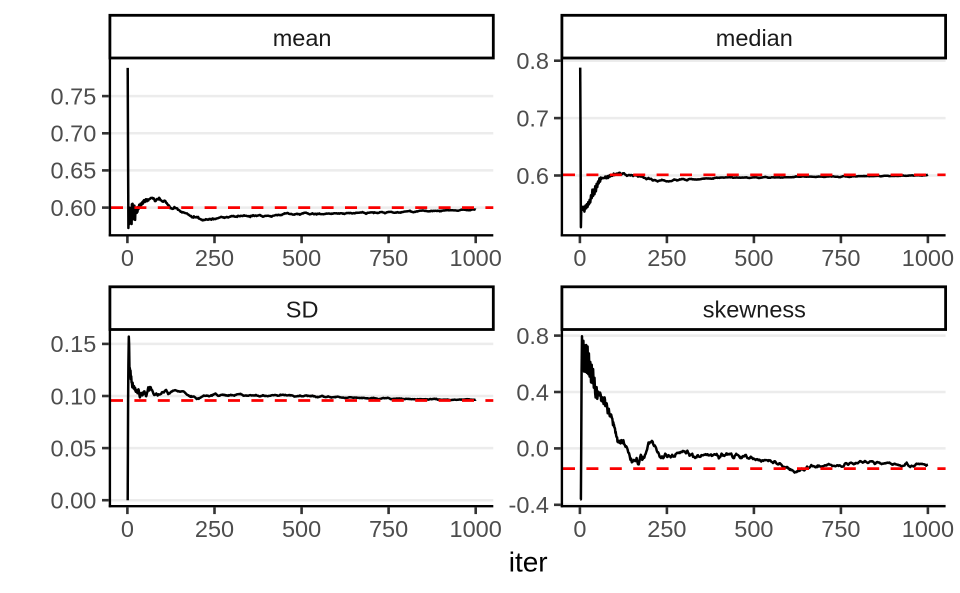 The image size is (960, 593). What do you see at coordinates (302, 38) in the screenshot?
I see `svg-text: mean` at bounding box center [302, 38].